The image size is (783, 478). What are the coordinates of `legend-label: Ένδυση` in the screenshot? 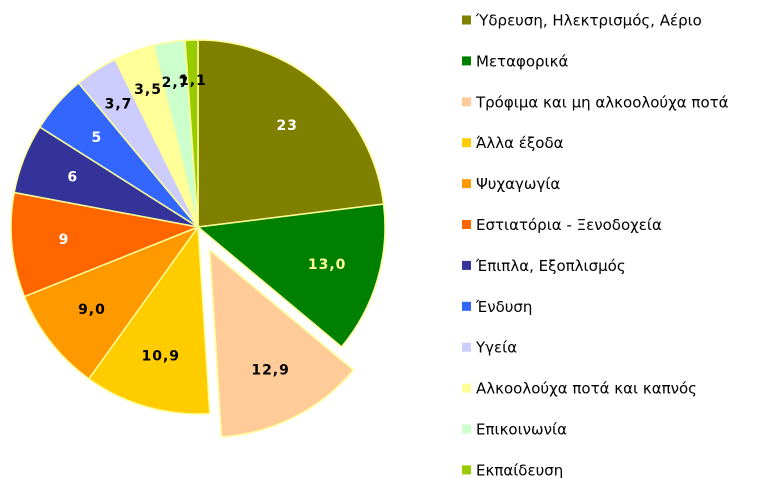 It's located at (503, 307).